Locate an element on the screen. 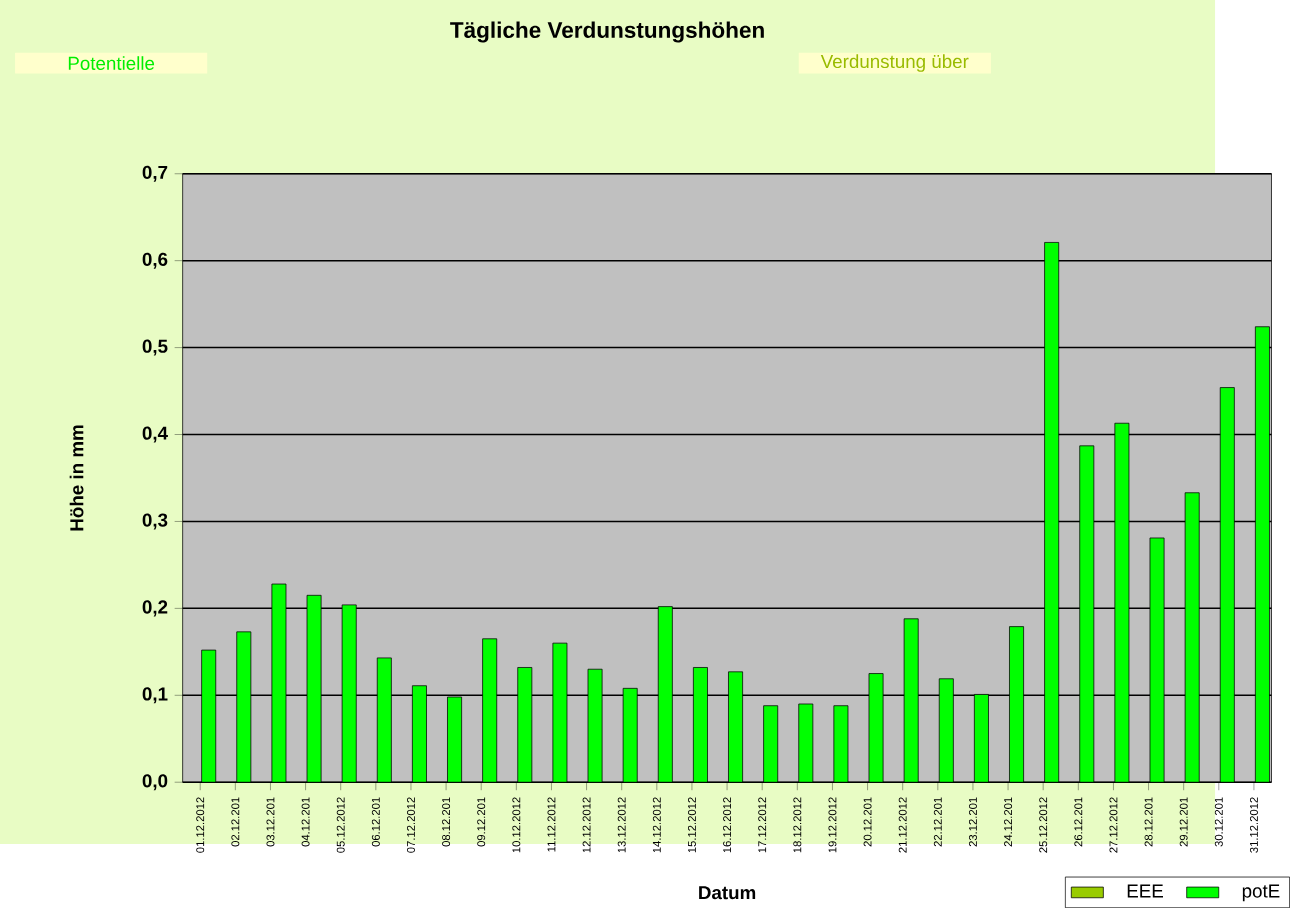 The width and height of the screenshot is (1290, 908). y-tick-label: 0,5 is located at coordinates (155, 347).